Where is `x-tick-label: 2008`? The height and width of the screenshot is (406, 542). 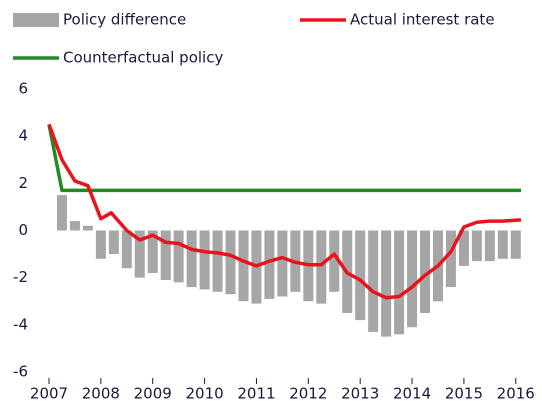
x-tick-label: 2008 is located at coordinates (101, 394).